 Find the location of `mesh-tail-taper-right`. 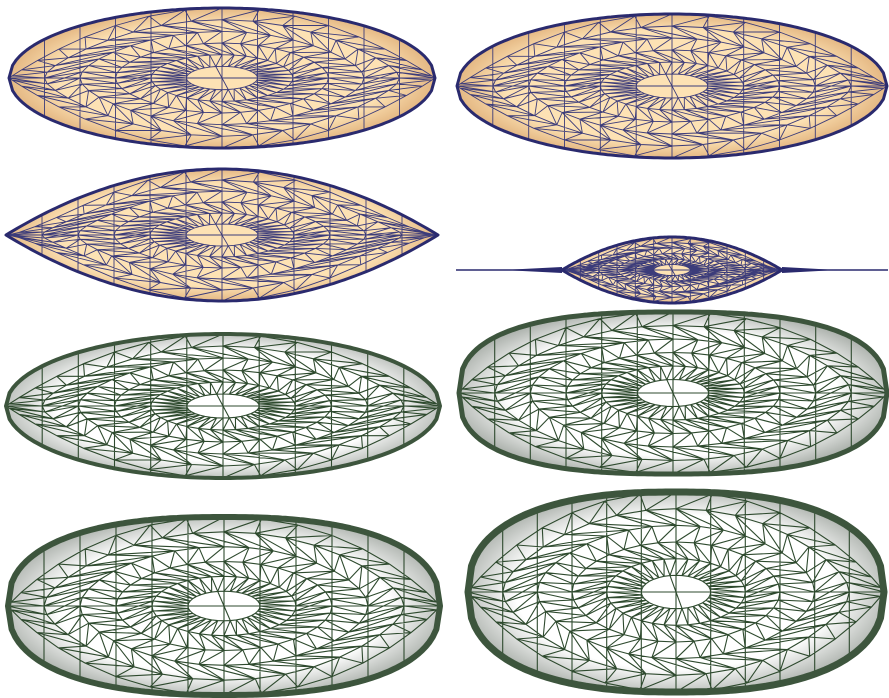

mesh-tail-taper-right is located at coordinates (809, 270).